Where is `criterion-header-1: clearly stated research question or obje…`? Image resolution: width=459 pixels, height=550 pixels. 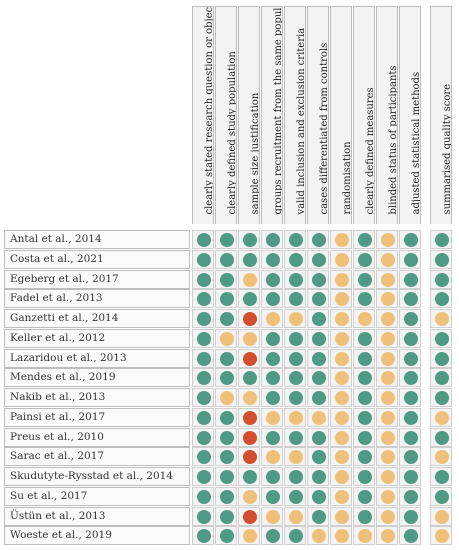
criterion-header-1: clearly stated research question or obje… is located at coordinates (203, 115).